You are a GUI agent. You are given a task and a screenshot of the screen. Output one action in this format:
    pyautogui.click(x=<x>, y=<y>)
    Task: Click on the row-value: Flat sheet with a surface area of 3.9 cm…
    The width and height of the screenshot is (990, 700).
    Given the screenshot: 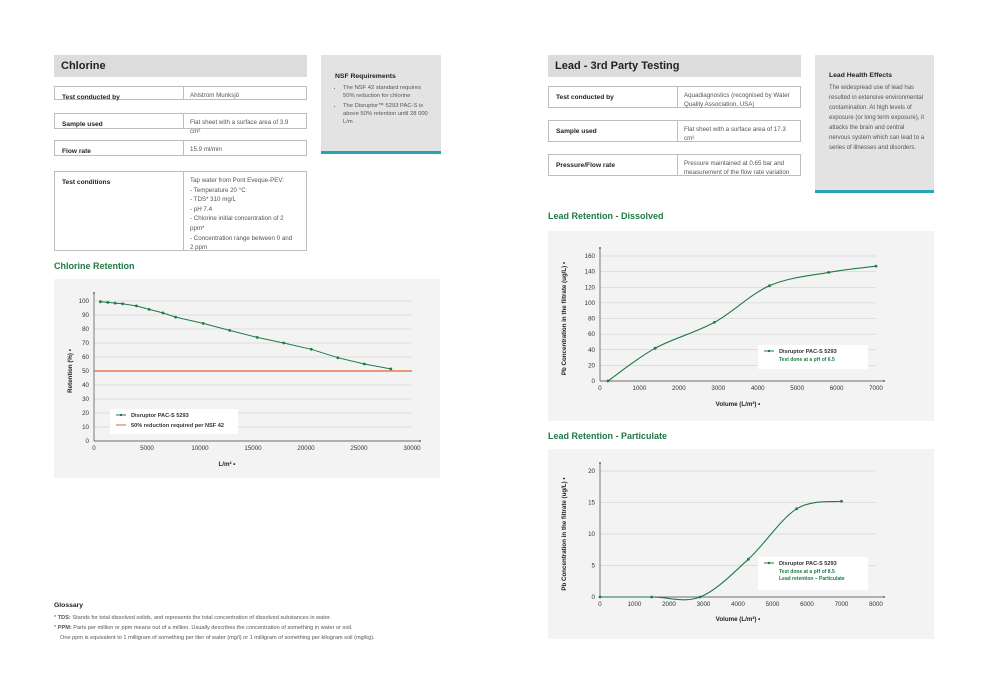 What is the action you would take?
    pyautogui.click(x=245, y=124)
    